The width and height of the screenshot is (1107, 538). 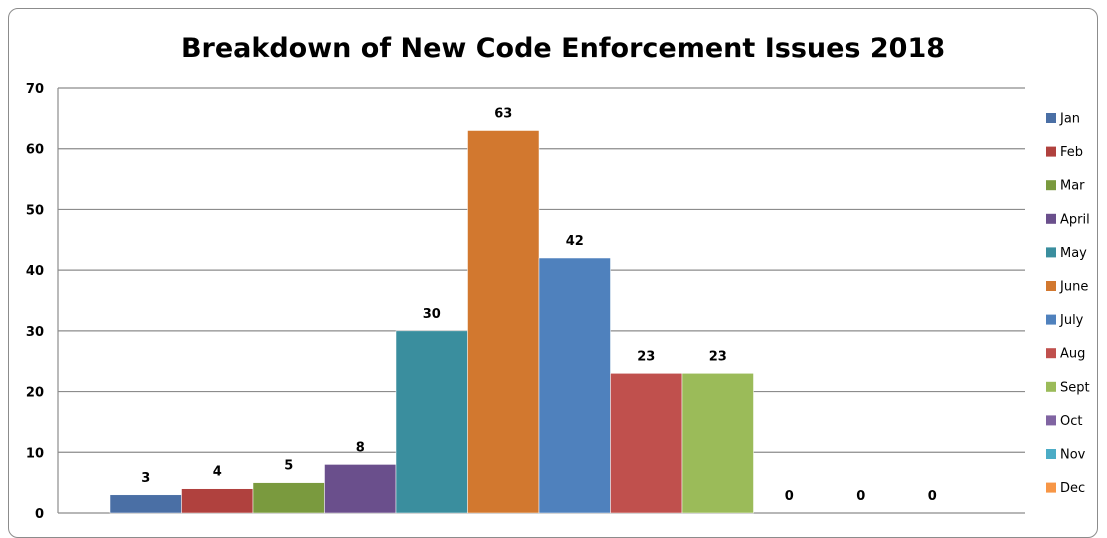 What do you see at coordinates (1051, 386) in the screenshot?
I see `legend-swatch-sept` at bounding box center [1051, 386].